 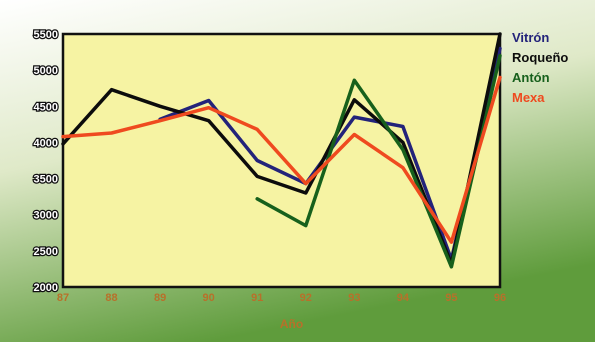 I want to click on legend-entry-0: Vitrón, so click(x=530, y=37).